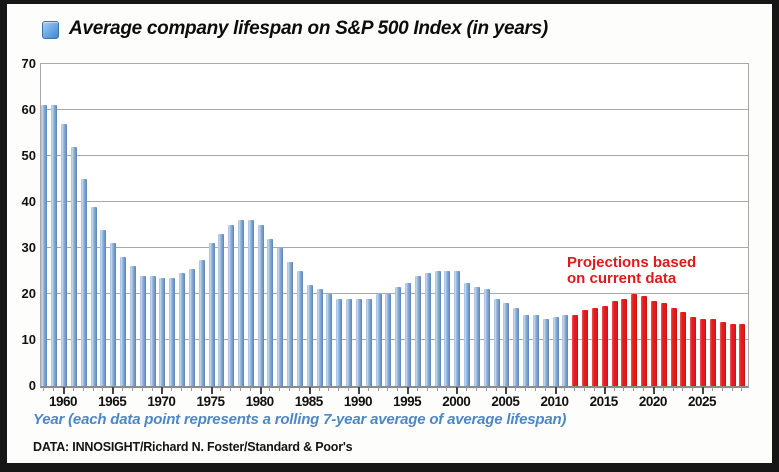 This screenshot has height=472, width=779. Describe the element at coordinates (683, 349) in the screenshot. I see `bar-2023` at that location.